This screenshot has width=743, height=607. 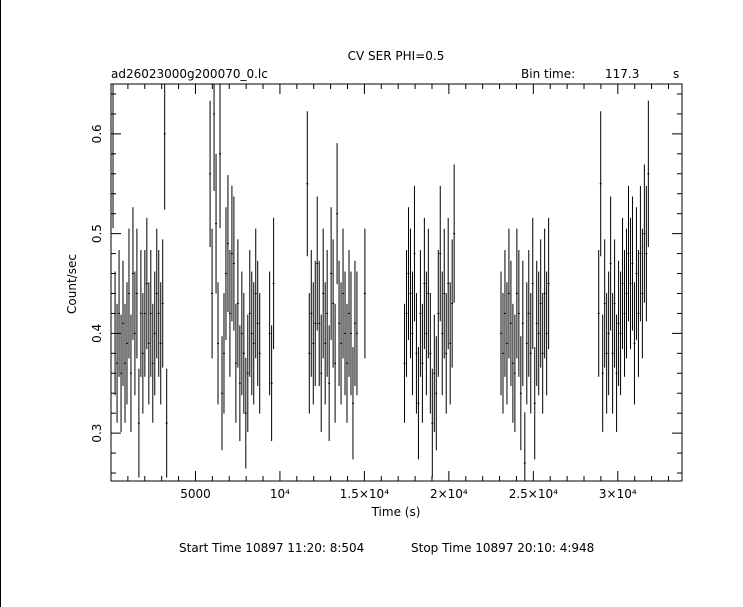 What do you see at coordinates (676, 74) in the screenshot?
I see `bin-time-unit: s` at bounding box center [676, 74].